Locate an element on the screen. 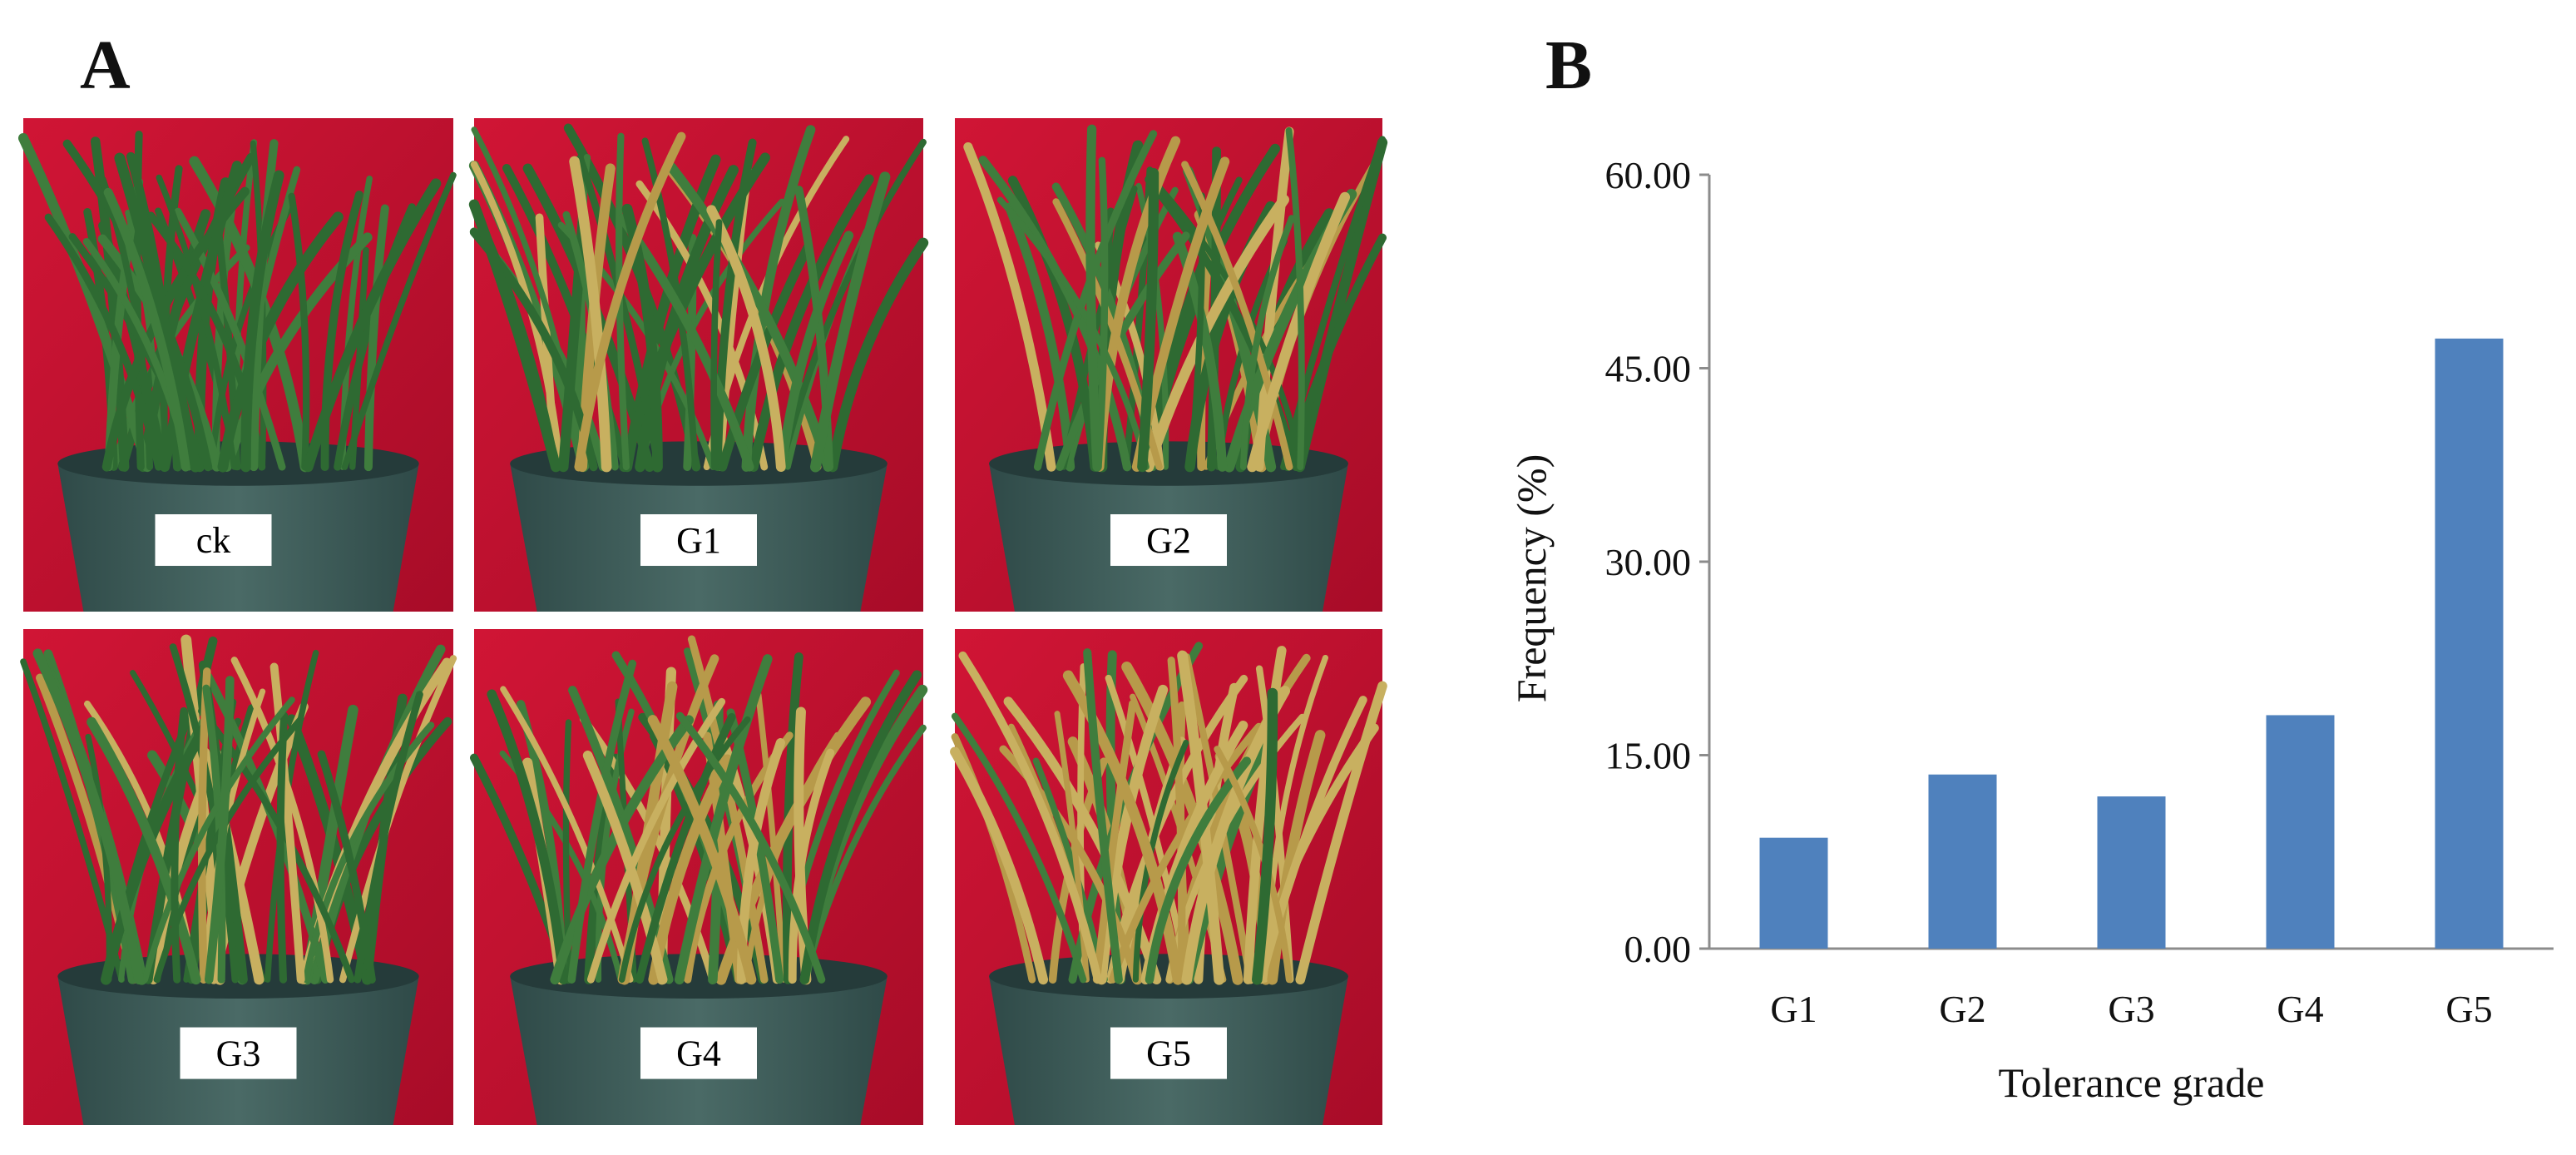 This screenshot has height=1155, width=2576. photo-label-g2: G2 is located at coordinates (1168, 540).